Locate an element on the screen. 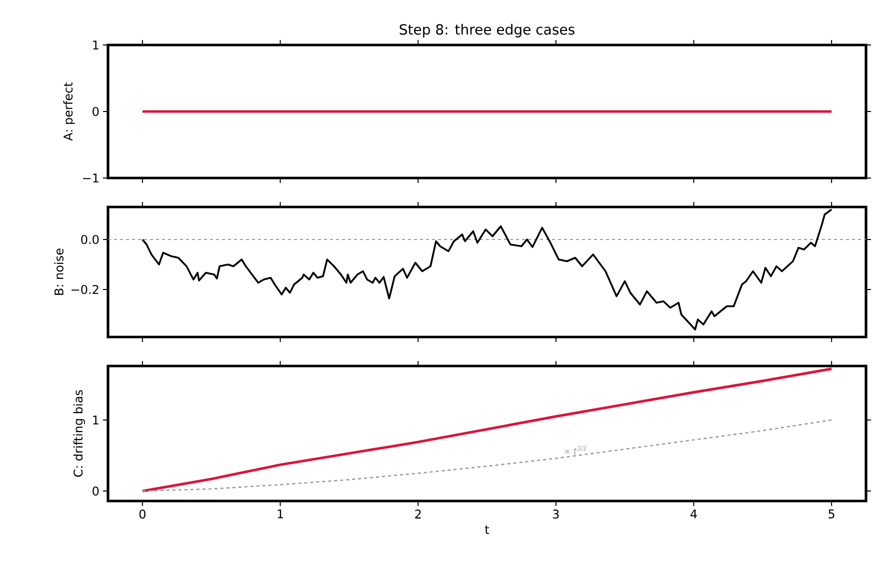 This screenshot has width=880, height=573. y-tick-label: −0.2 is located at coordinates (85, 289).